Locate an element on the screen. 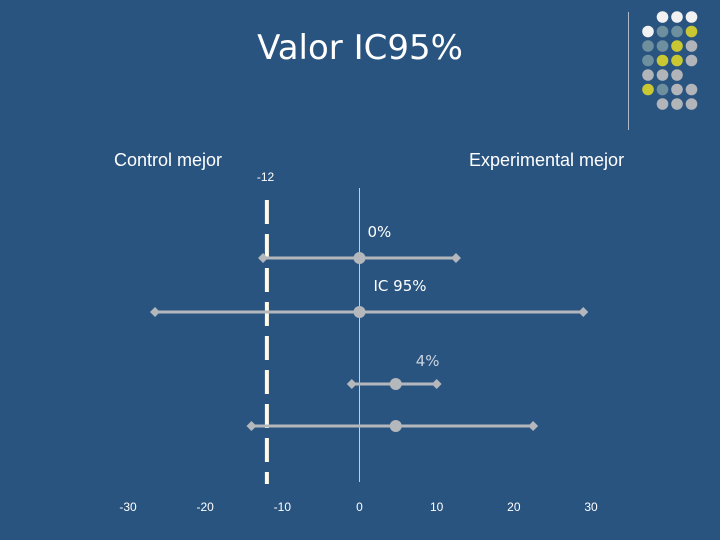  experimental-better-label: Experimental mejor is located at coordinates (547, 160).